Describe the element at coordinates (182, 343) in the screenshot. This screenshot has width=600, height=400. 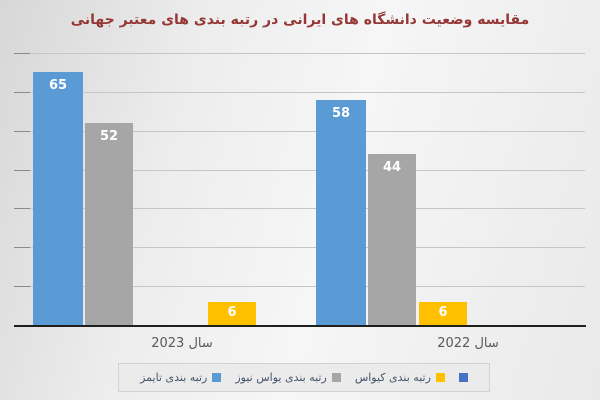
I see `category-label: سال 2023` at that location.